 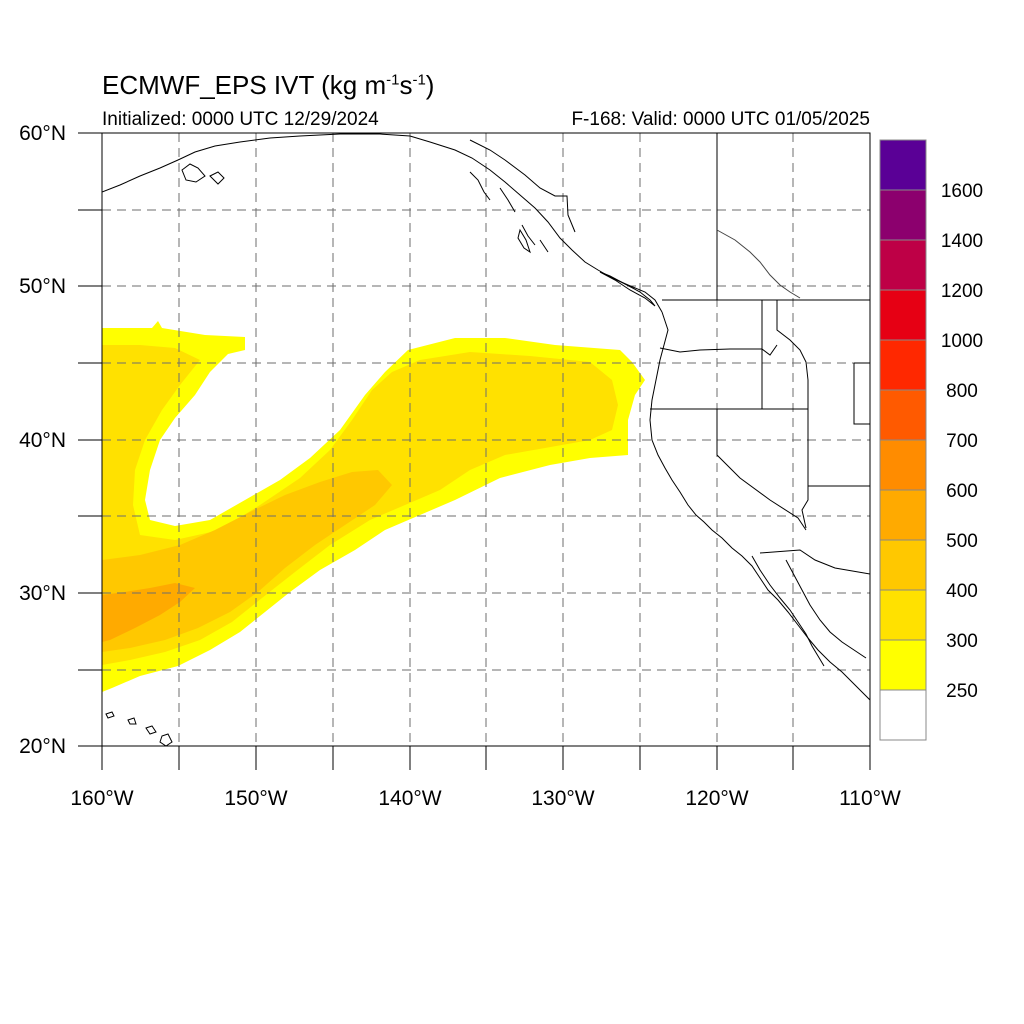 I want to click on lat-label-40: 40°N, so click(x=42, y=440).